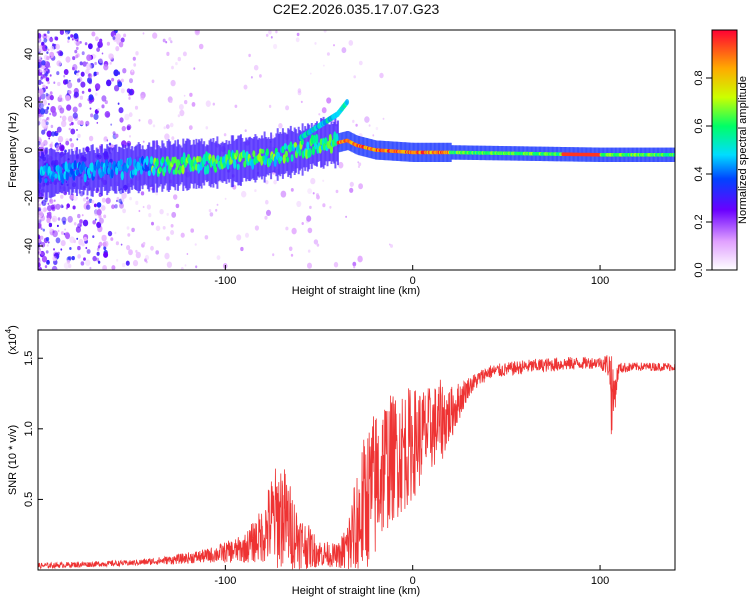 Image resolution: width=750 pixels, height=600 pixels. I want to click on snr-ytick-label: 1.5, so click(29, 358).